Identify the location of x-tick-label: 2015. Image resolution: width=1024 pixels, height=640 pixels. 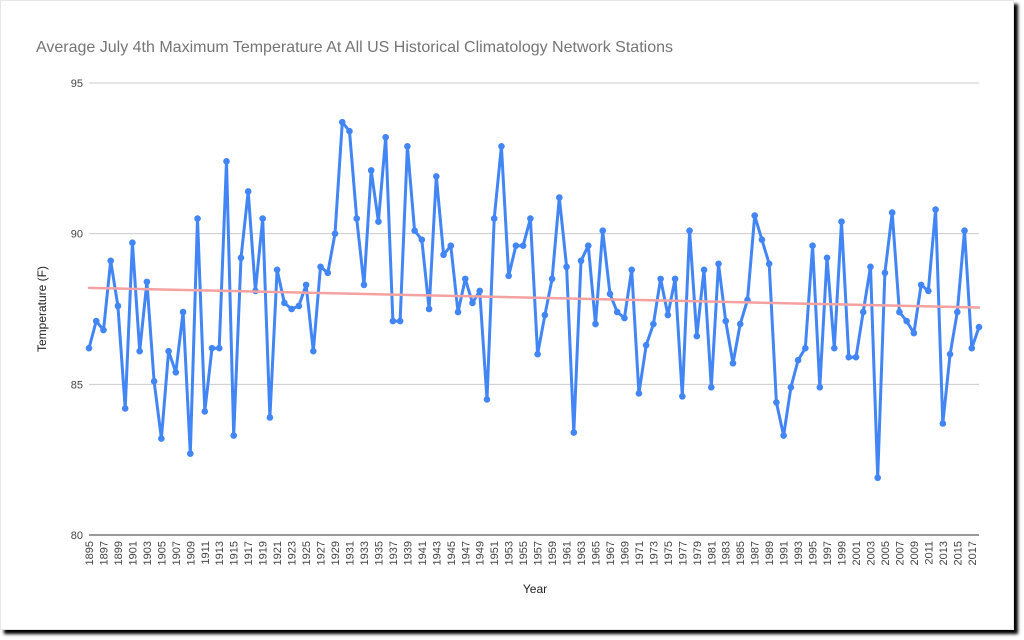
(958, 553).